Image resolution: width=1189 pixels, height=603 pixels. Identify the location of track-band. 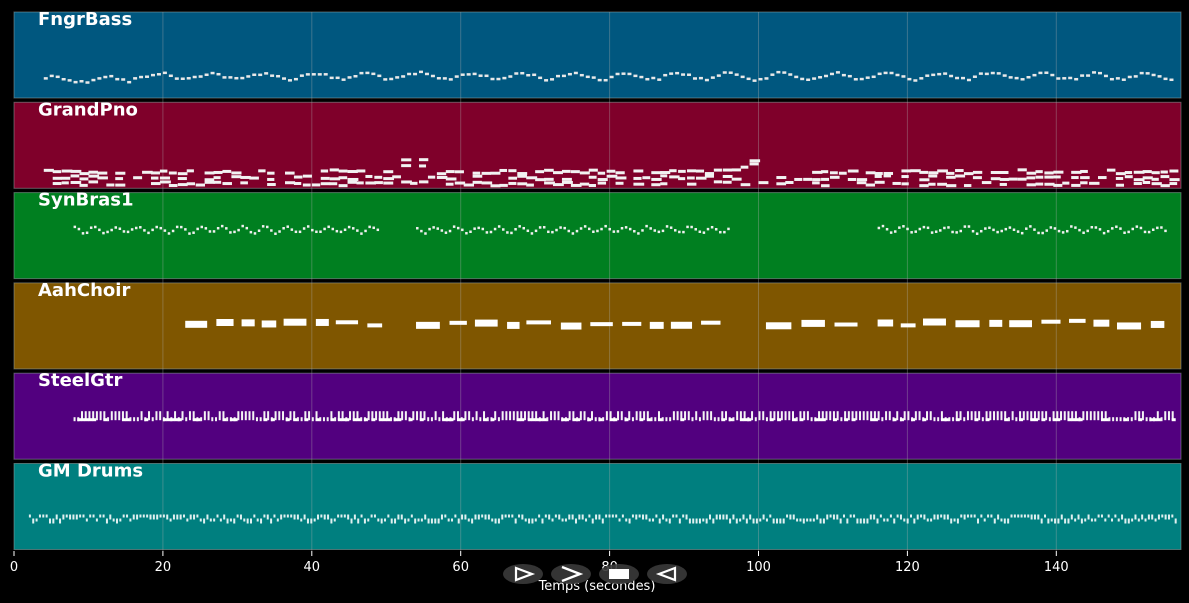
(597, 506).